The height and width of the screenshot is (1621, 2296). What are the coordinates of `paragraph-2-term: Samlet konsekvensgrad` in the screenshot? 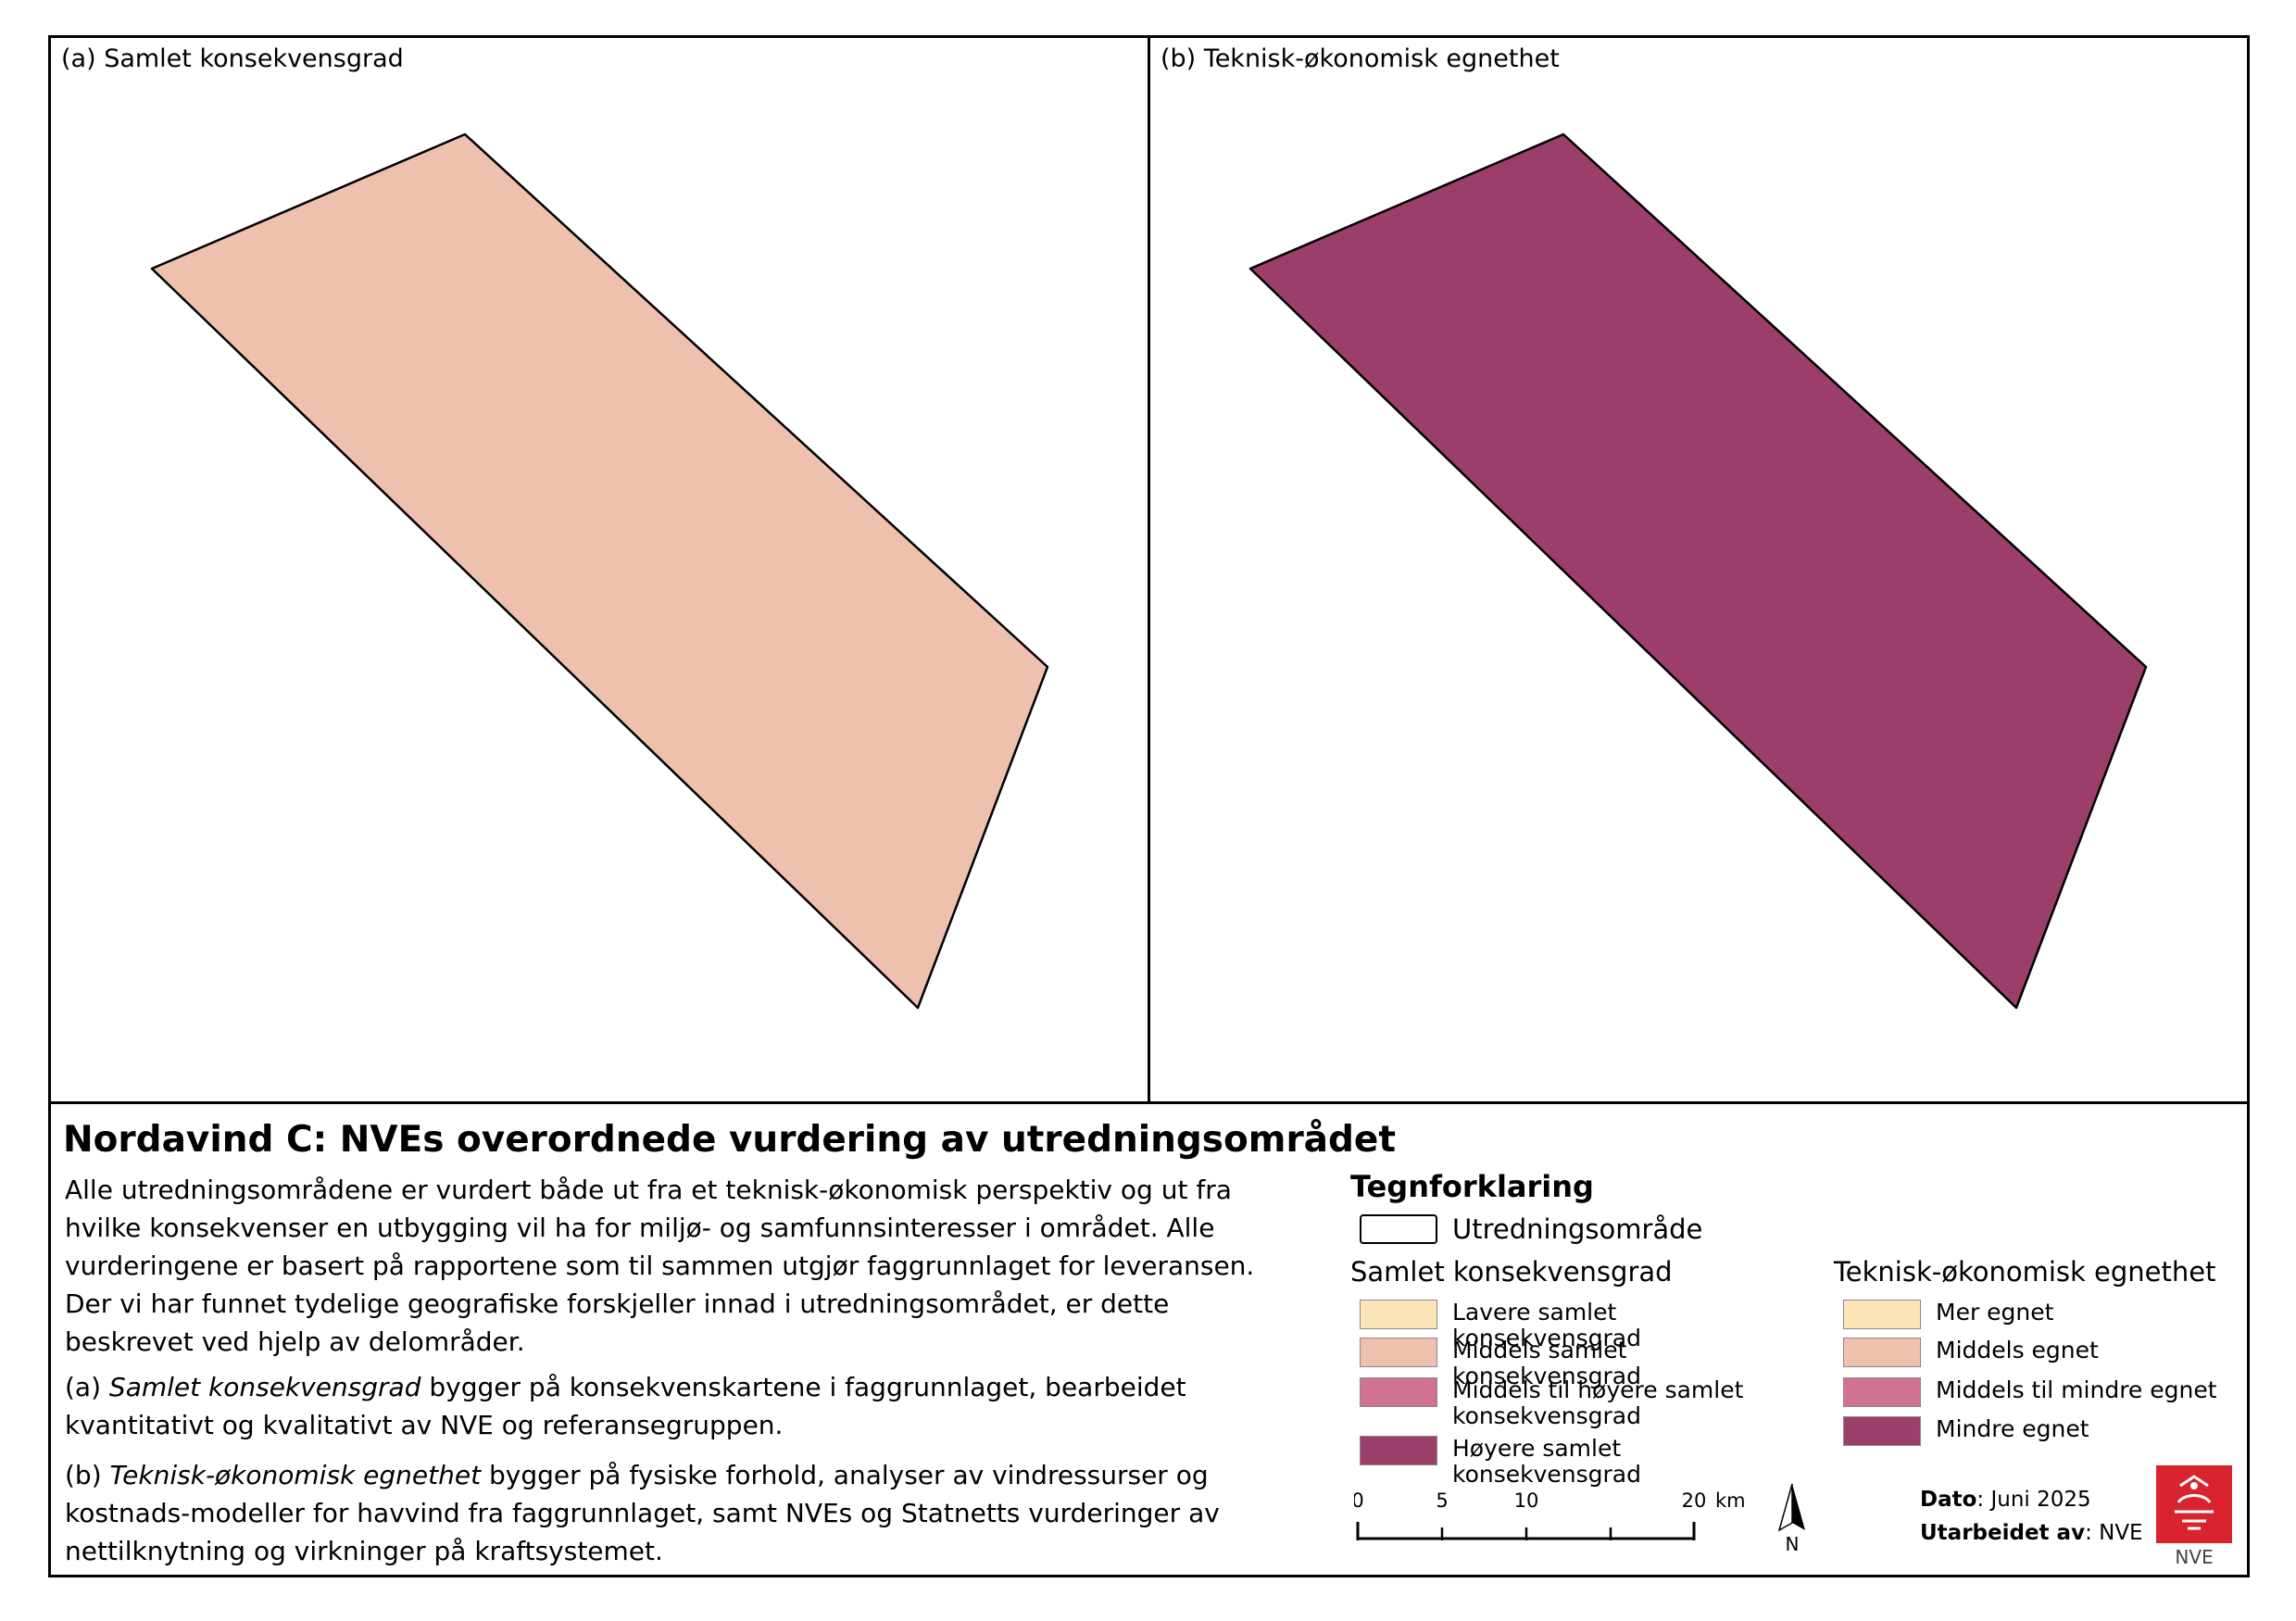 It's located at (264, 1387).